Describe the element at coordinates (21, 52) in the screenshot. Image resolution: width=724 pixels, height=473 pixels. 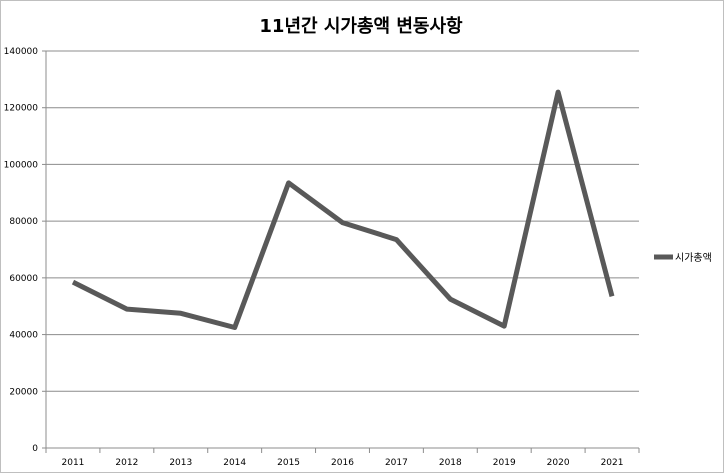
I see `y-tick-label: 140000` at that location.